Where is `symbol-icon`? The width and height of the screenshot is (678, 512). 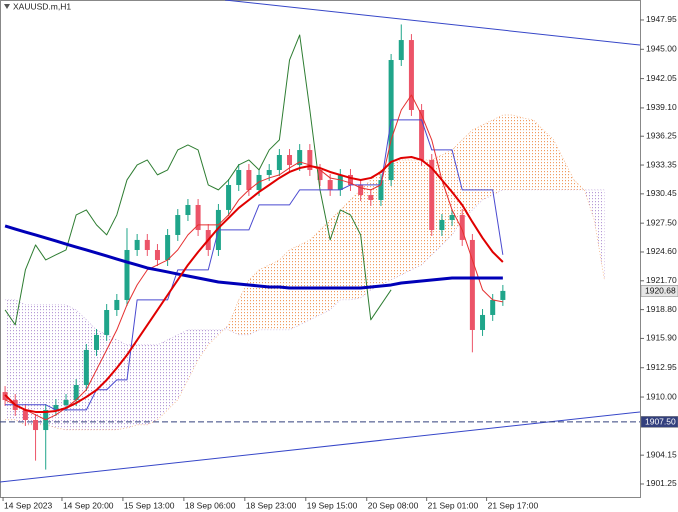 symbol-icon is located at coordinates (7, 6).